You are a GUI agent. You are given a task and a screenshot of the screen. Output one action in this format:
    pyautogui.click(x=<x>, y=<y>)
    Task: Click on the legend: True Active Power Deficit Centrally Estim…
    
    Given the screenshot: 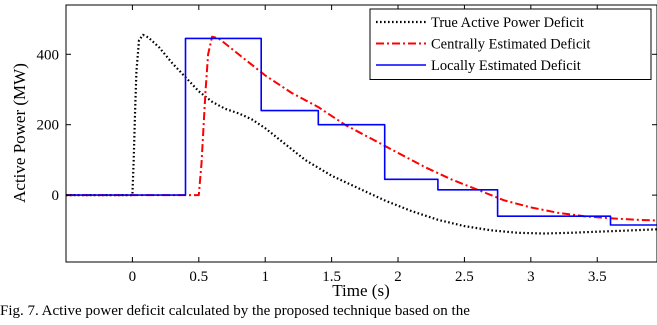 What is the action you would take?
    pyautogui.click(x=510, y=44)
    